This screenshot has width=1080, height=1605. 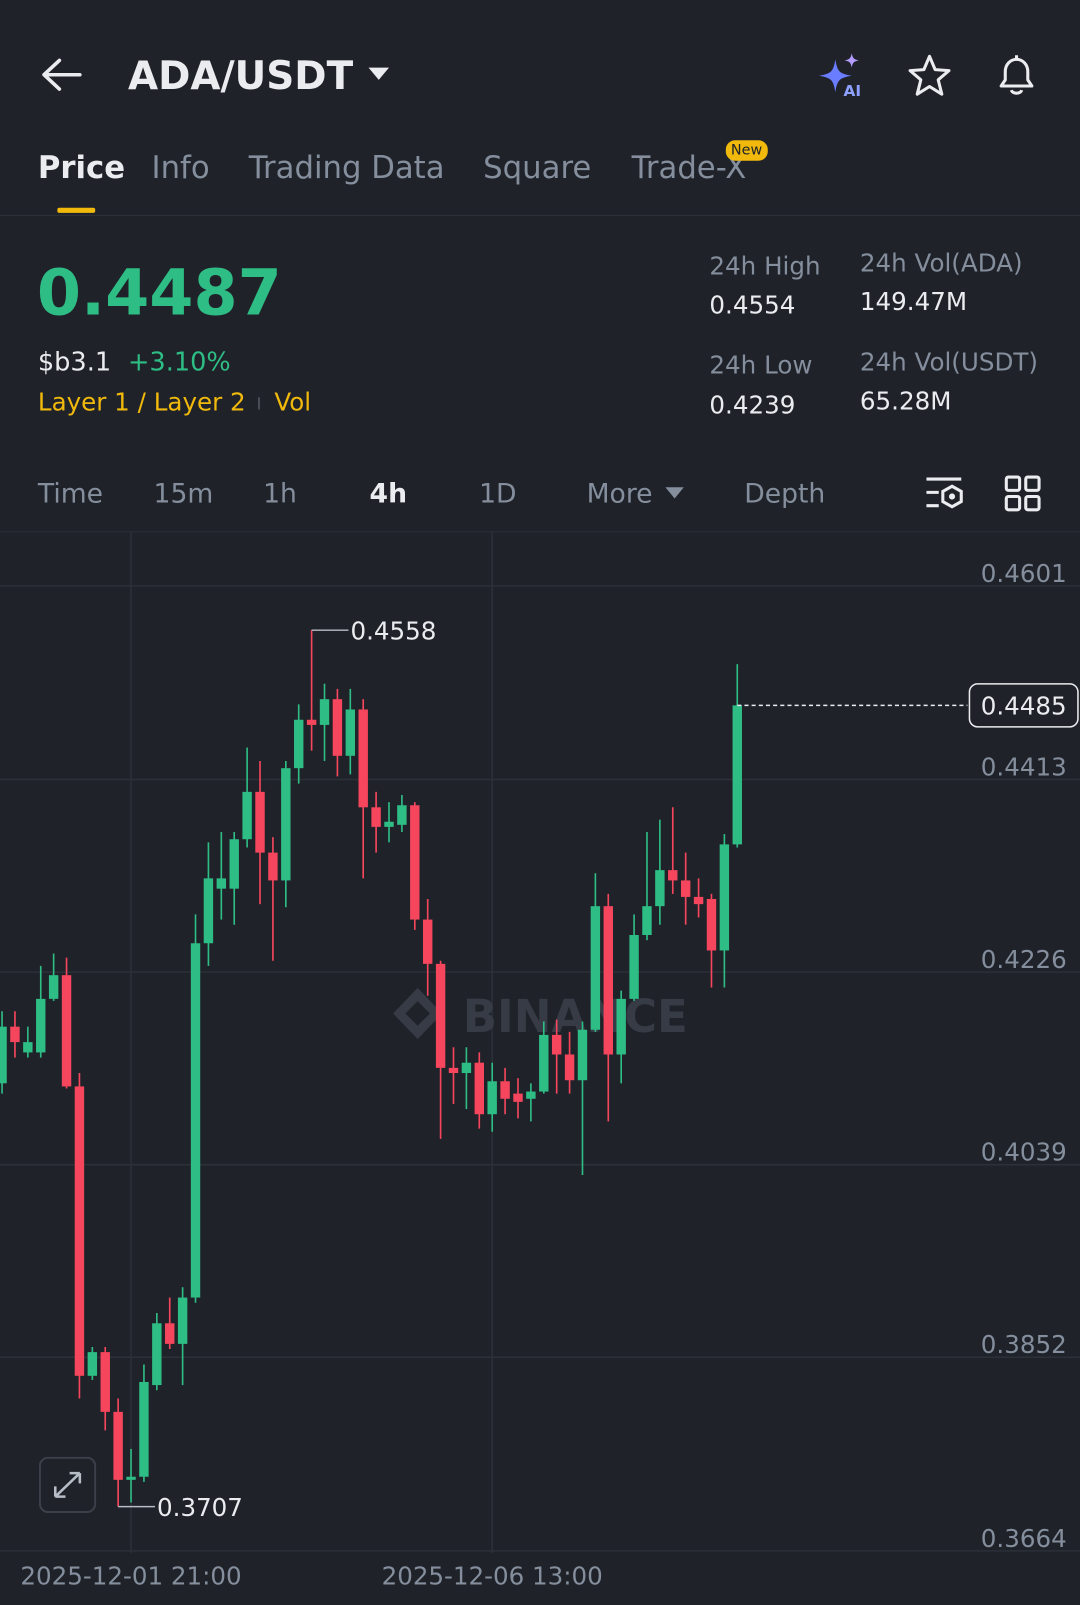 I want to click on back-icon, so click(x=61, y=74).